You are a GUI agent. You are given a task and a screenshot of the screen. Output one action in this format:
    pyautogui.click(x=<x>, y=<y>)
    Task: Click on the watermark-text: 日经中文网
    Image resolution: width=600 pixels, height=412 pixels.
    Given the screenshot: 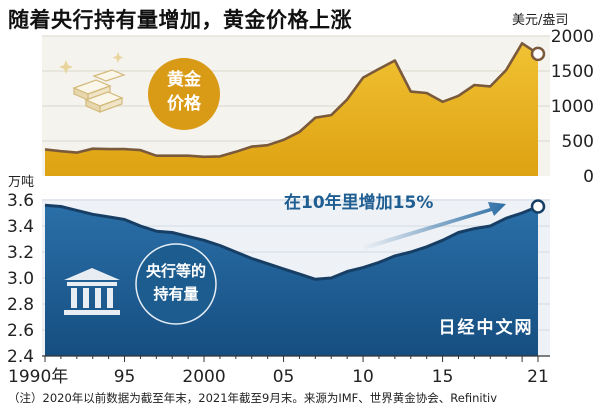 What is the action you would take?
    pyautogui.click(x=486, y=327)
    